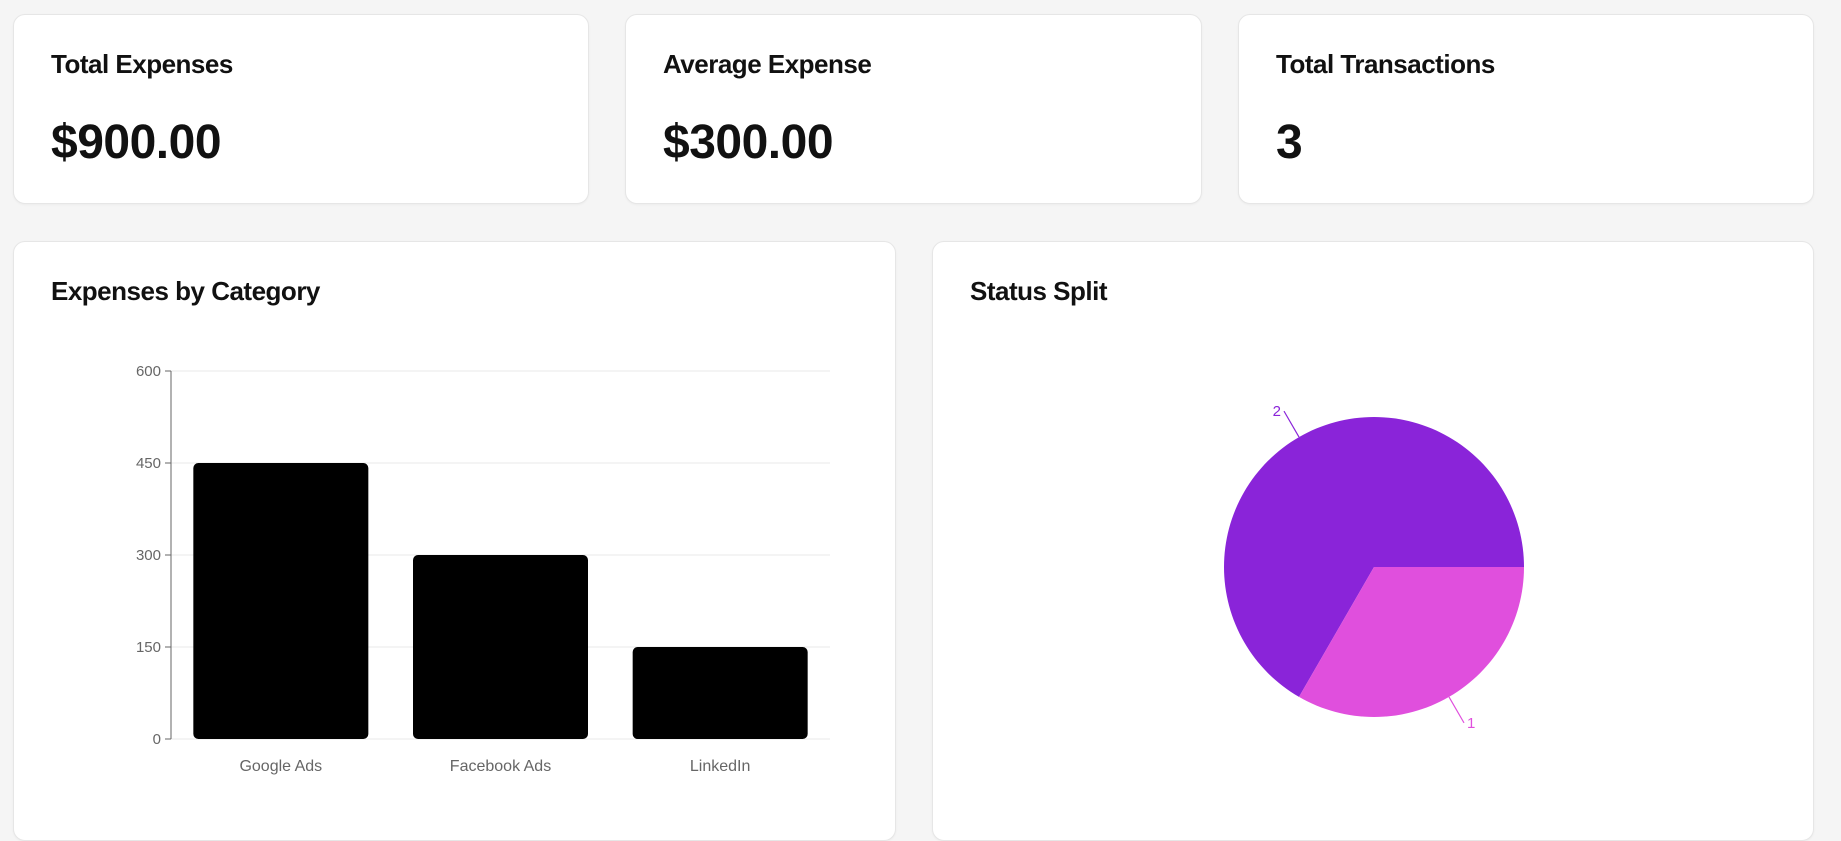 The image size is (1841, 841). What do you see at coordinates (136, 142) in the screenshot?
I see `stat-value: $900.00` at bounding box center [136, 142].